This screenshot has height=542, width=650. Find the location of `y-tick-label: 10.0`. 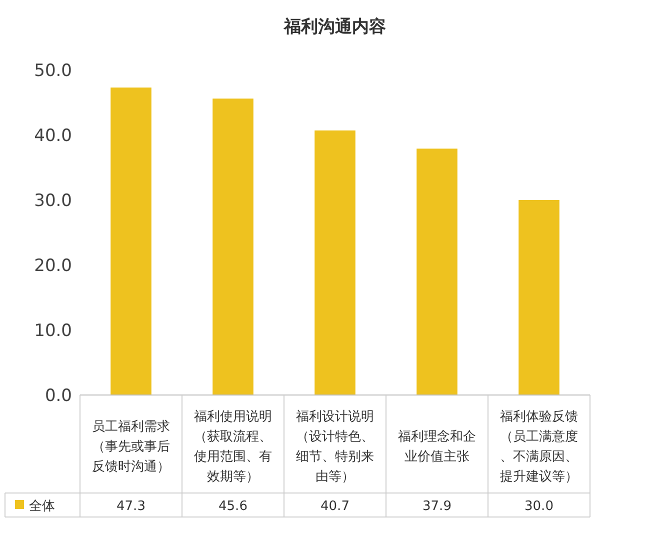

y-tick-label: 10.0 is located at coordinates (53, 331).